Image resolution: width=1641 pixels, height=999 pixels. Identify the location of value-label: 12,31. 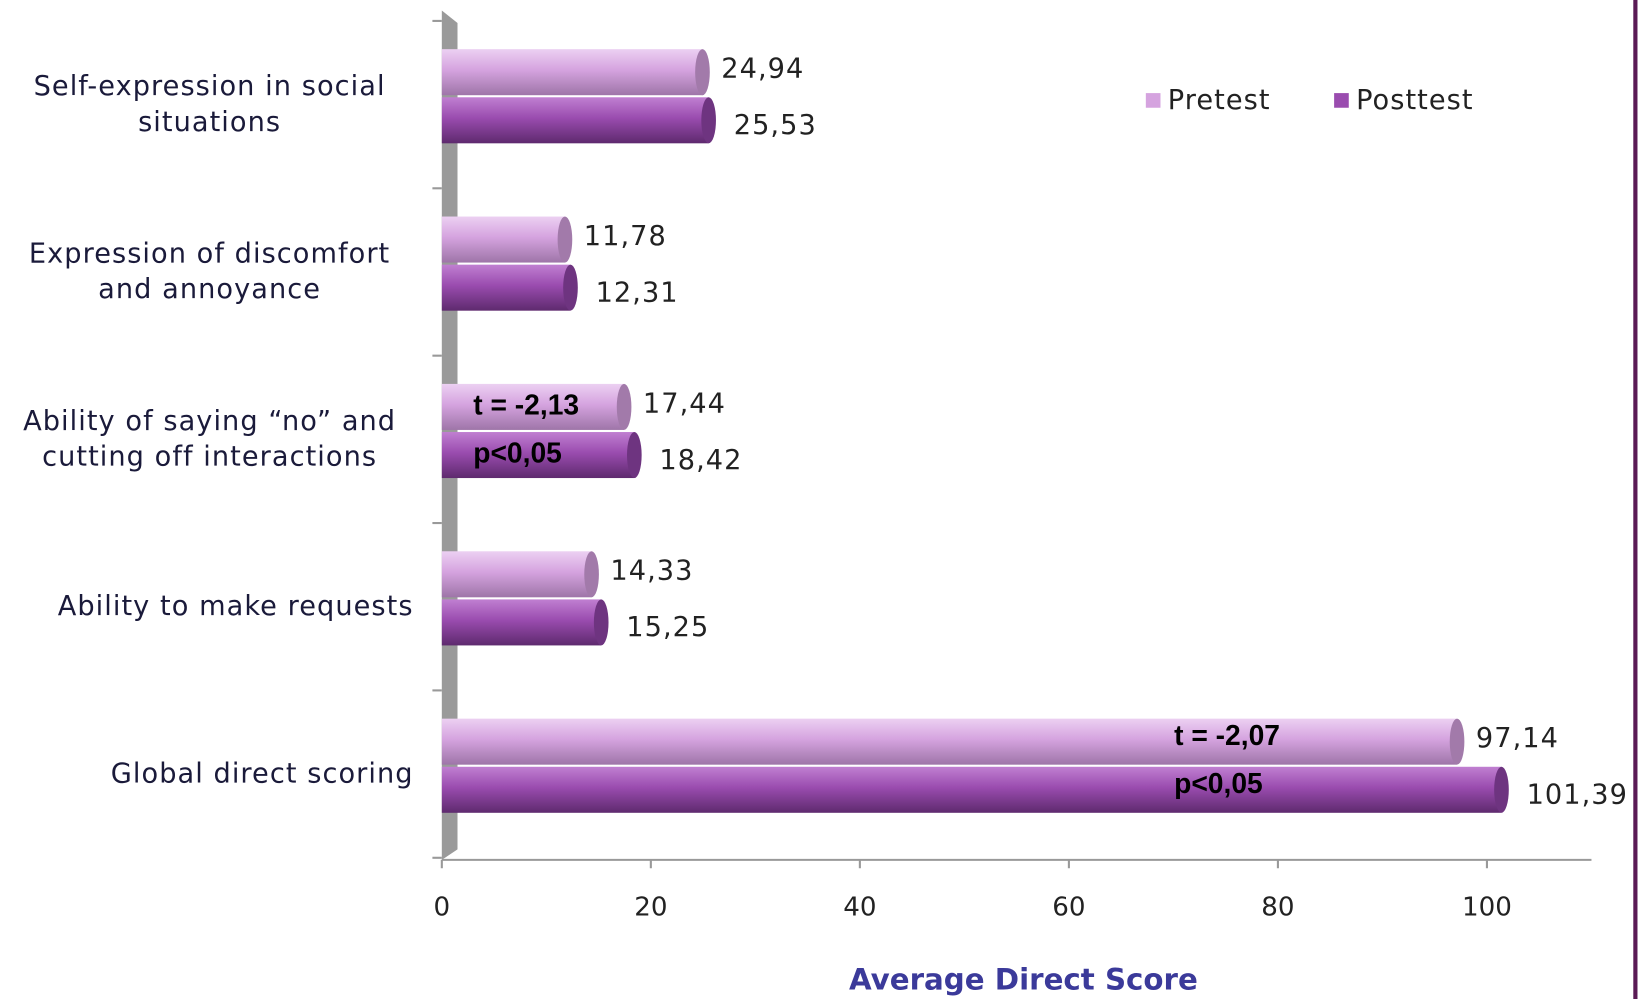
(637, 292).